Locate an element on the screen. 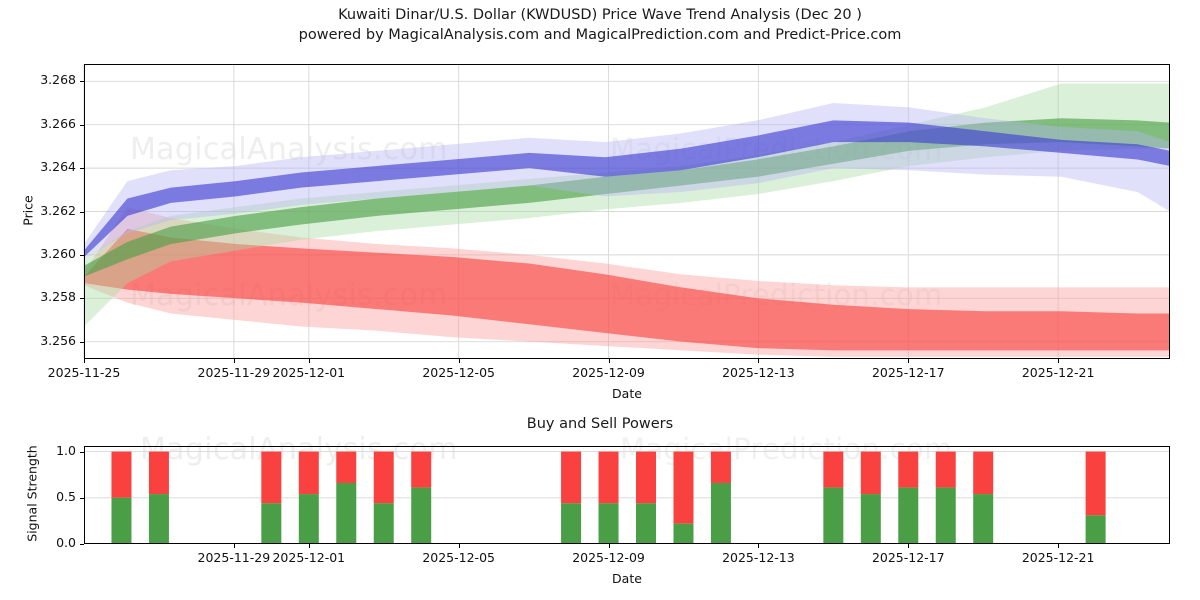  signal-y-tick-label: 0.0 is located at coordinates (66, 542).